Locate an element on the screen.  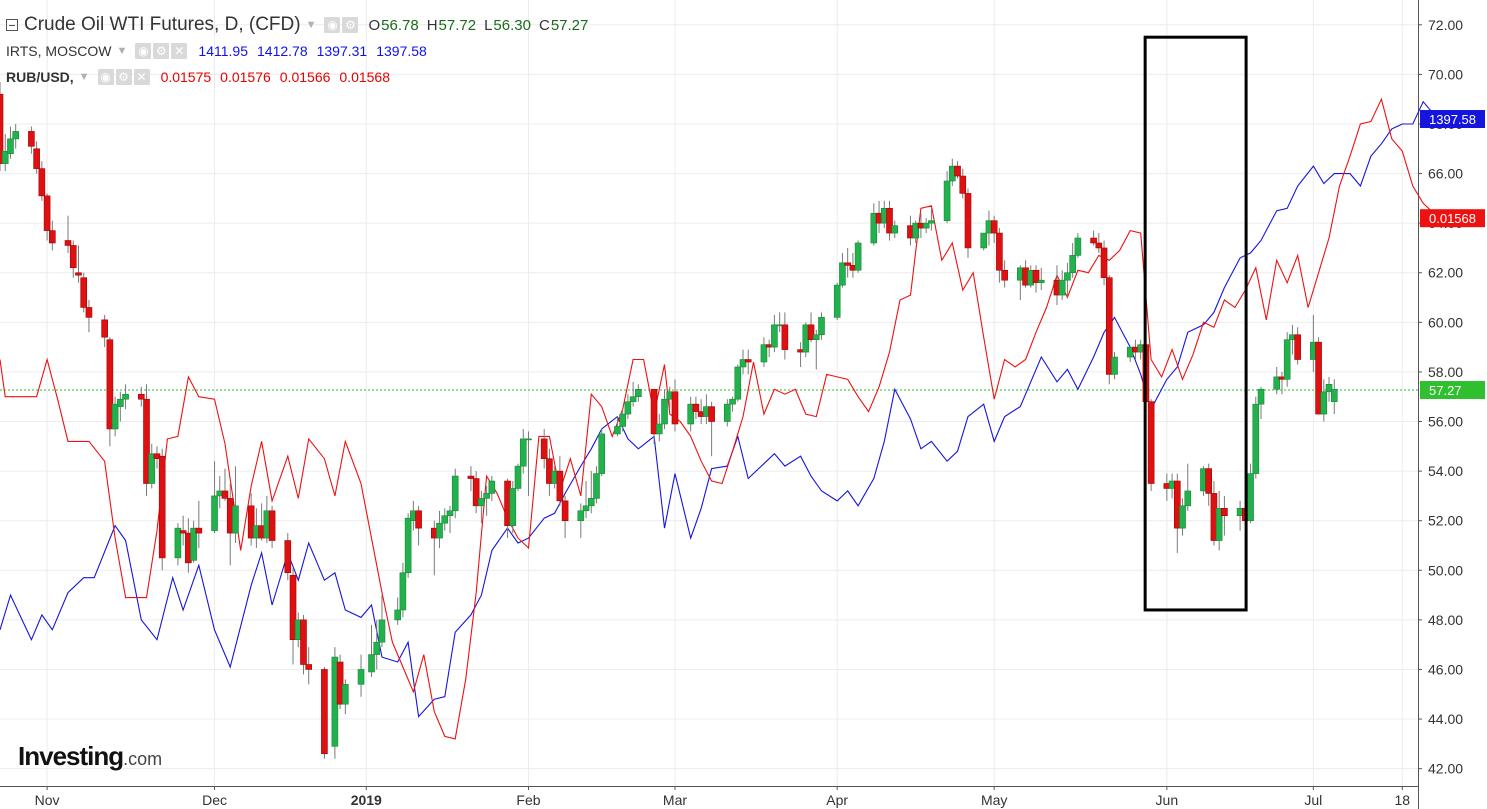
y-tick-label: 46.00 is located at coordinates (1445, 669).